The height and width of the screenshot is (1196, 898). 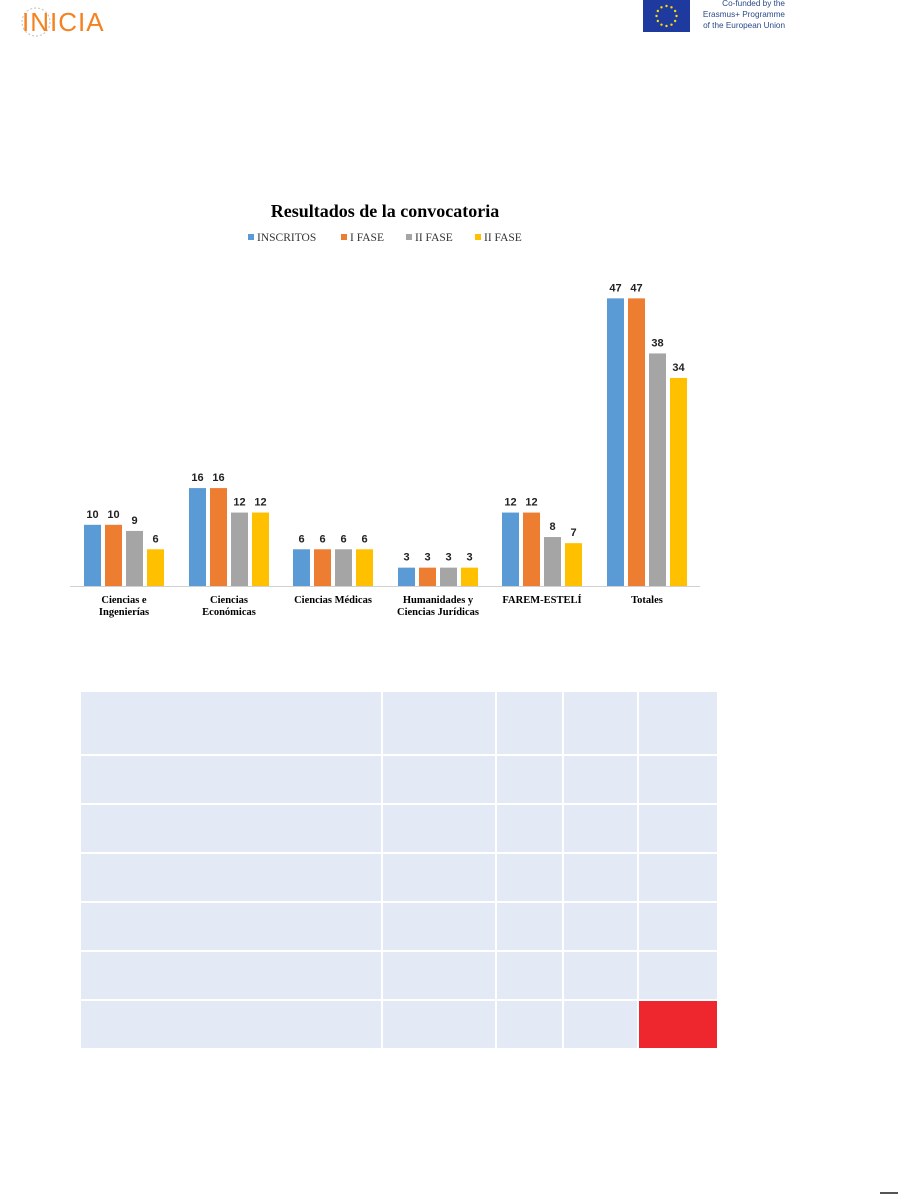 I want to click on logo-text: INICIA, so click(x=63, y=22).